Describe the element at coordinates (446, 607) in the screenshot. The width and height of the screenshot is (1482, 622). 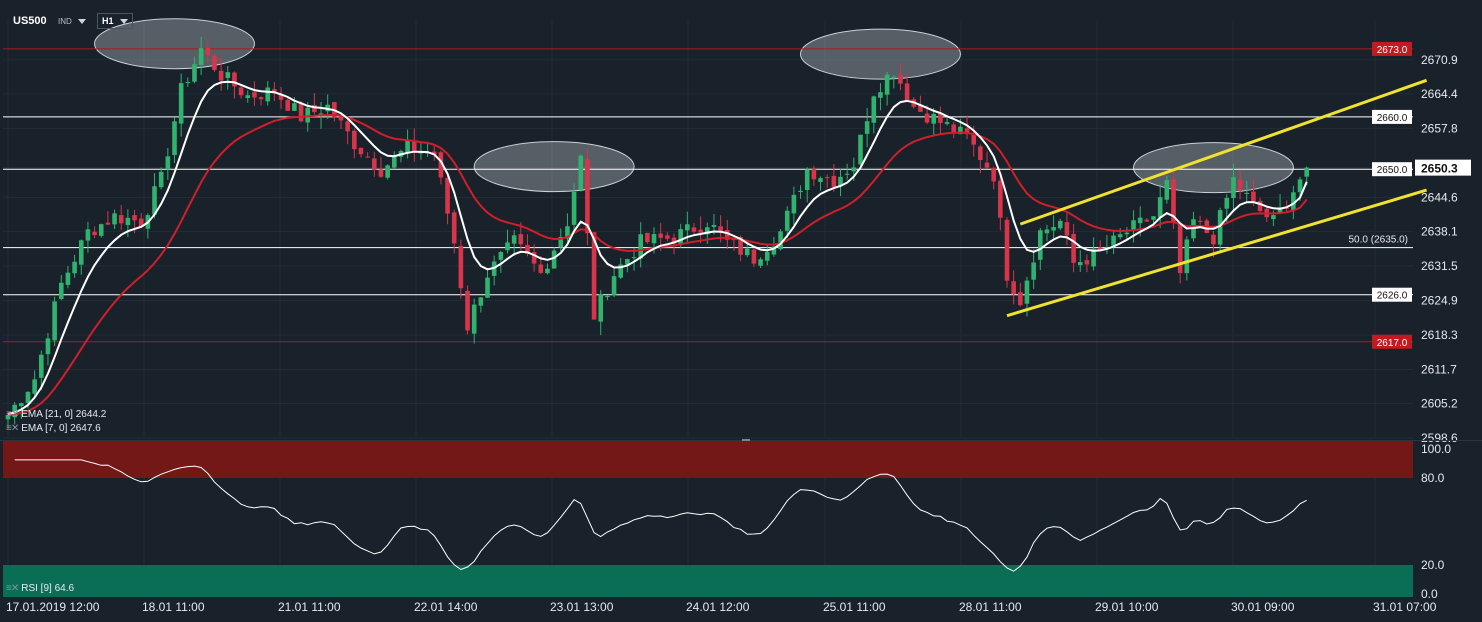
I see `time-tick-label: 22.01 14:00` at that location.